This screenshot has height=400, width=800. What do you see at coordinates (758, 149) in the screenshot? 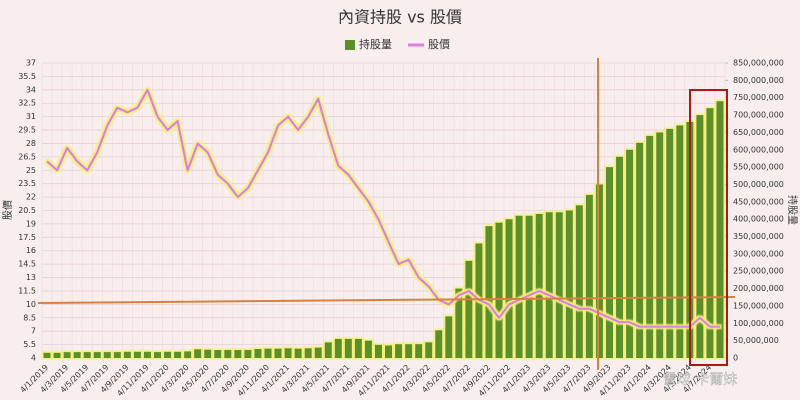
I see `y2-tick-label: 600,000,000` at bounding box center [758, 149].